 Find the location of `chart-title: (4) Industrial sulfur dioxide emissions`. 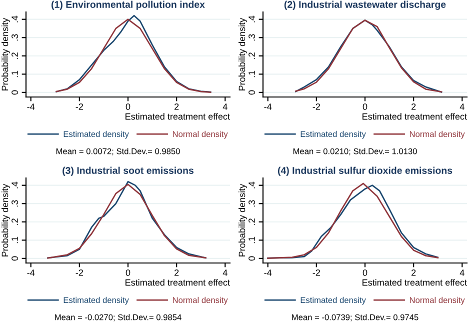

chart-title: (4) Industrial sulfur dioxide emissions is located at coordinates (365, 171).